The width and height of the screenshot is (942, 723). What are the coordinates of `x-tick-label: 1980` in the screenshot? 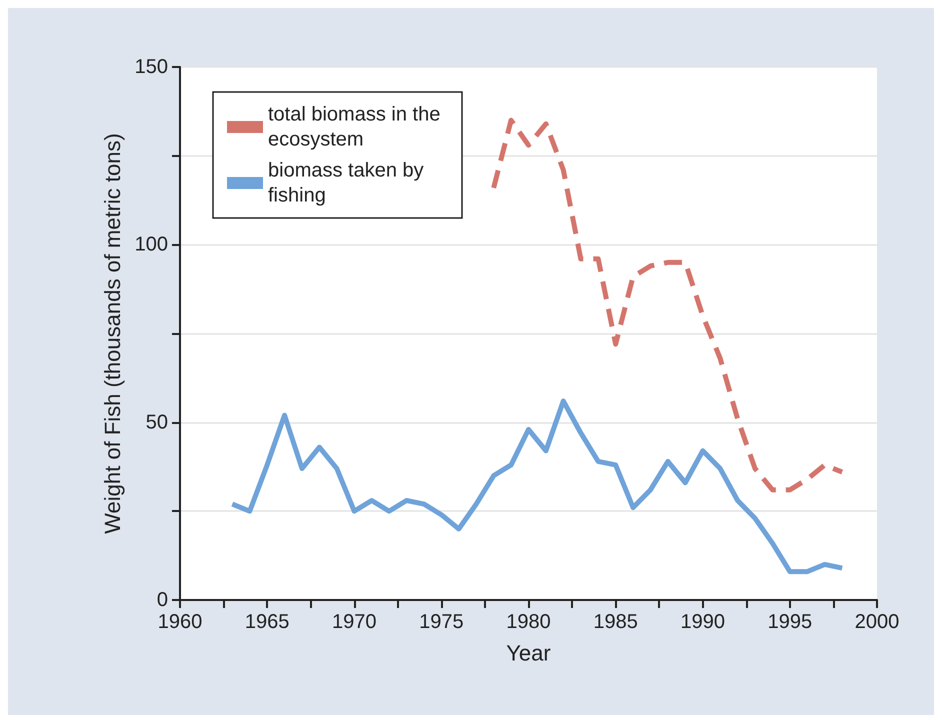 It's located at (528, 622).